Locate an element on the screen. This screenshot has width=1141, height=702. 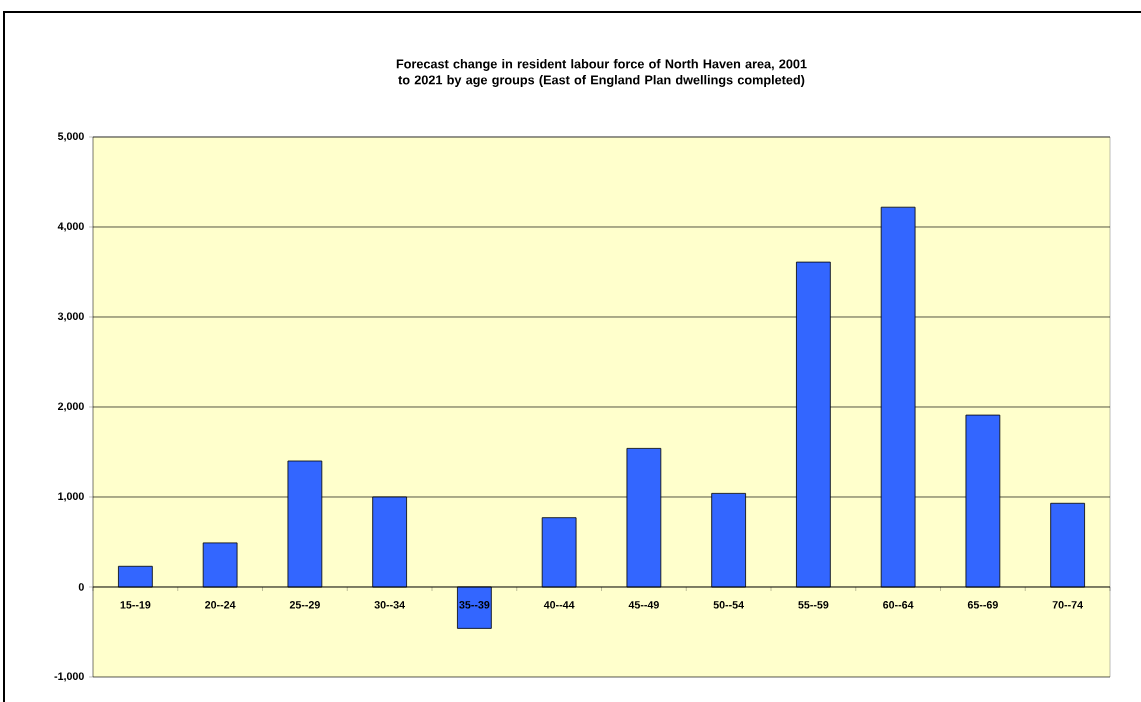
x-tick-label: 50--54 is located at coordinates (728, 605).